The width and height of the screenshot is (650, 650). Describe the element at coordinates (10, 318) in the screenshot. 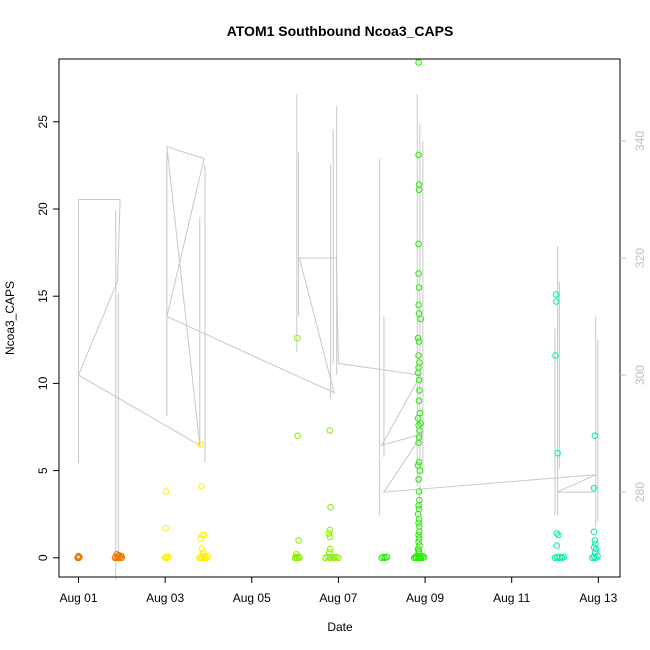

I see `y-axis-label: Ncoa3_CAPS` at that location.